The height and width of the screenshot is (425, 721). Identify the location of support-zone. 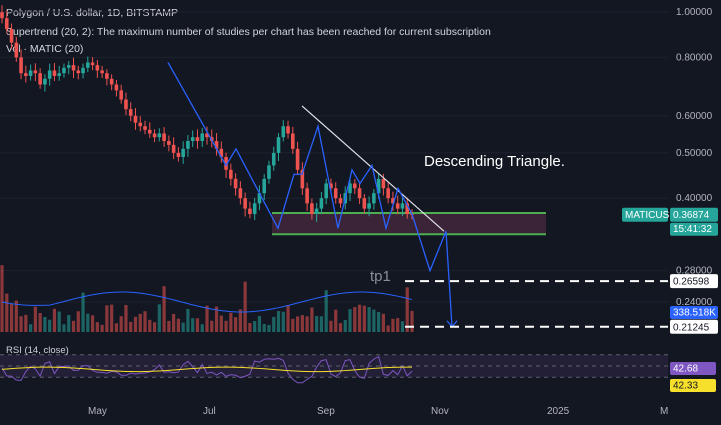
(409, 223).